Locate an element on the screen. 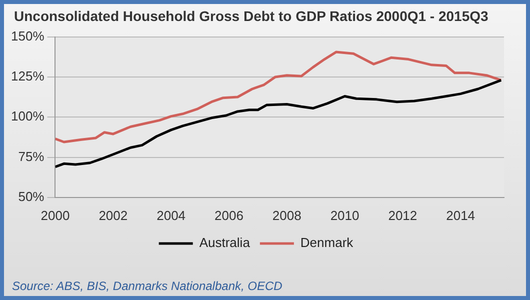 Image resolution: width=530 pixels, height=300 pixels. y-tick-label: 50% is located at coordinates (31, 196).